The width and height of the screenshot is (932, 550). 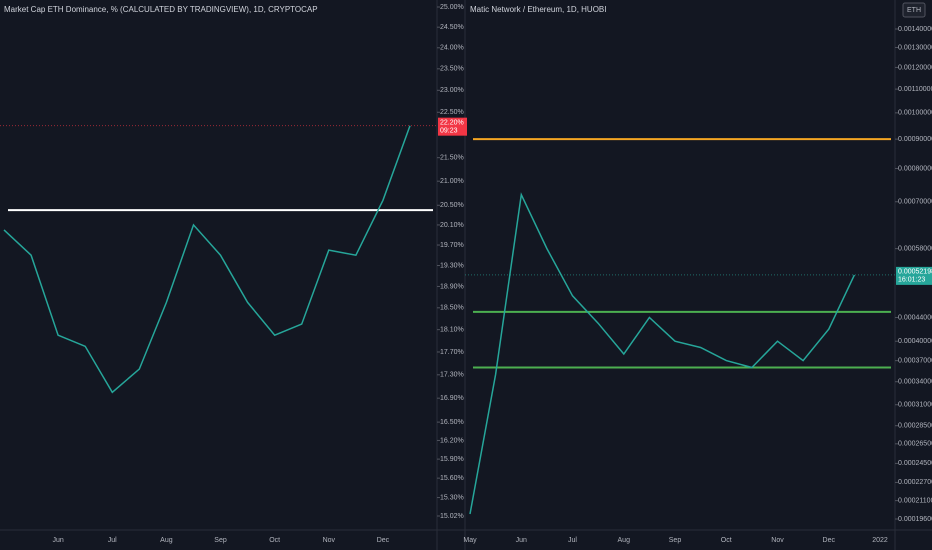 What do you see at coordinates (452, 27) in the screenshot?
I see `y-tick-label: 24.50%` at bounding box center [452, 27].